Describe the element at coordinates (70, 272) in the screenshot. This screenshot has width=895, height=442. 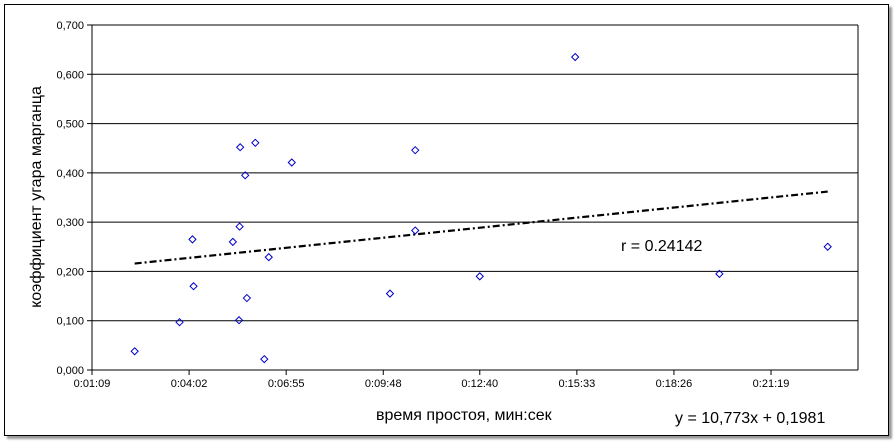
I see `y-tick-label: 0,200` at that location.